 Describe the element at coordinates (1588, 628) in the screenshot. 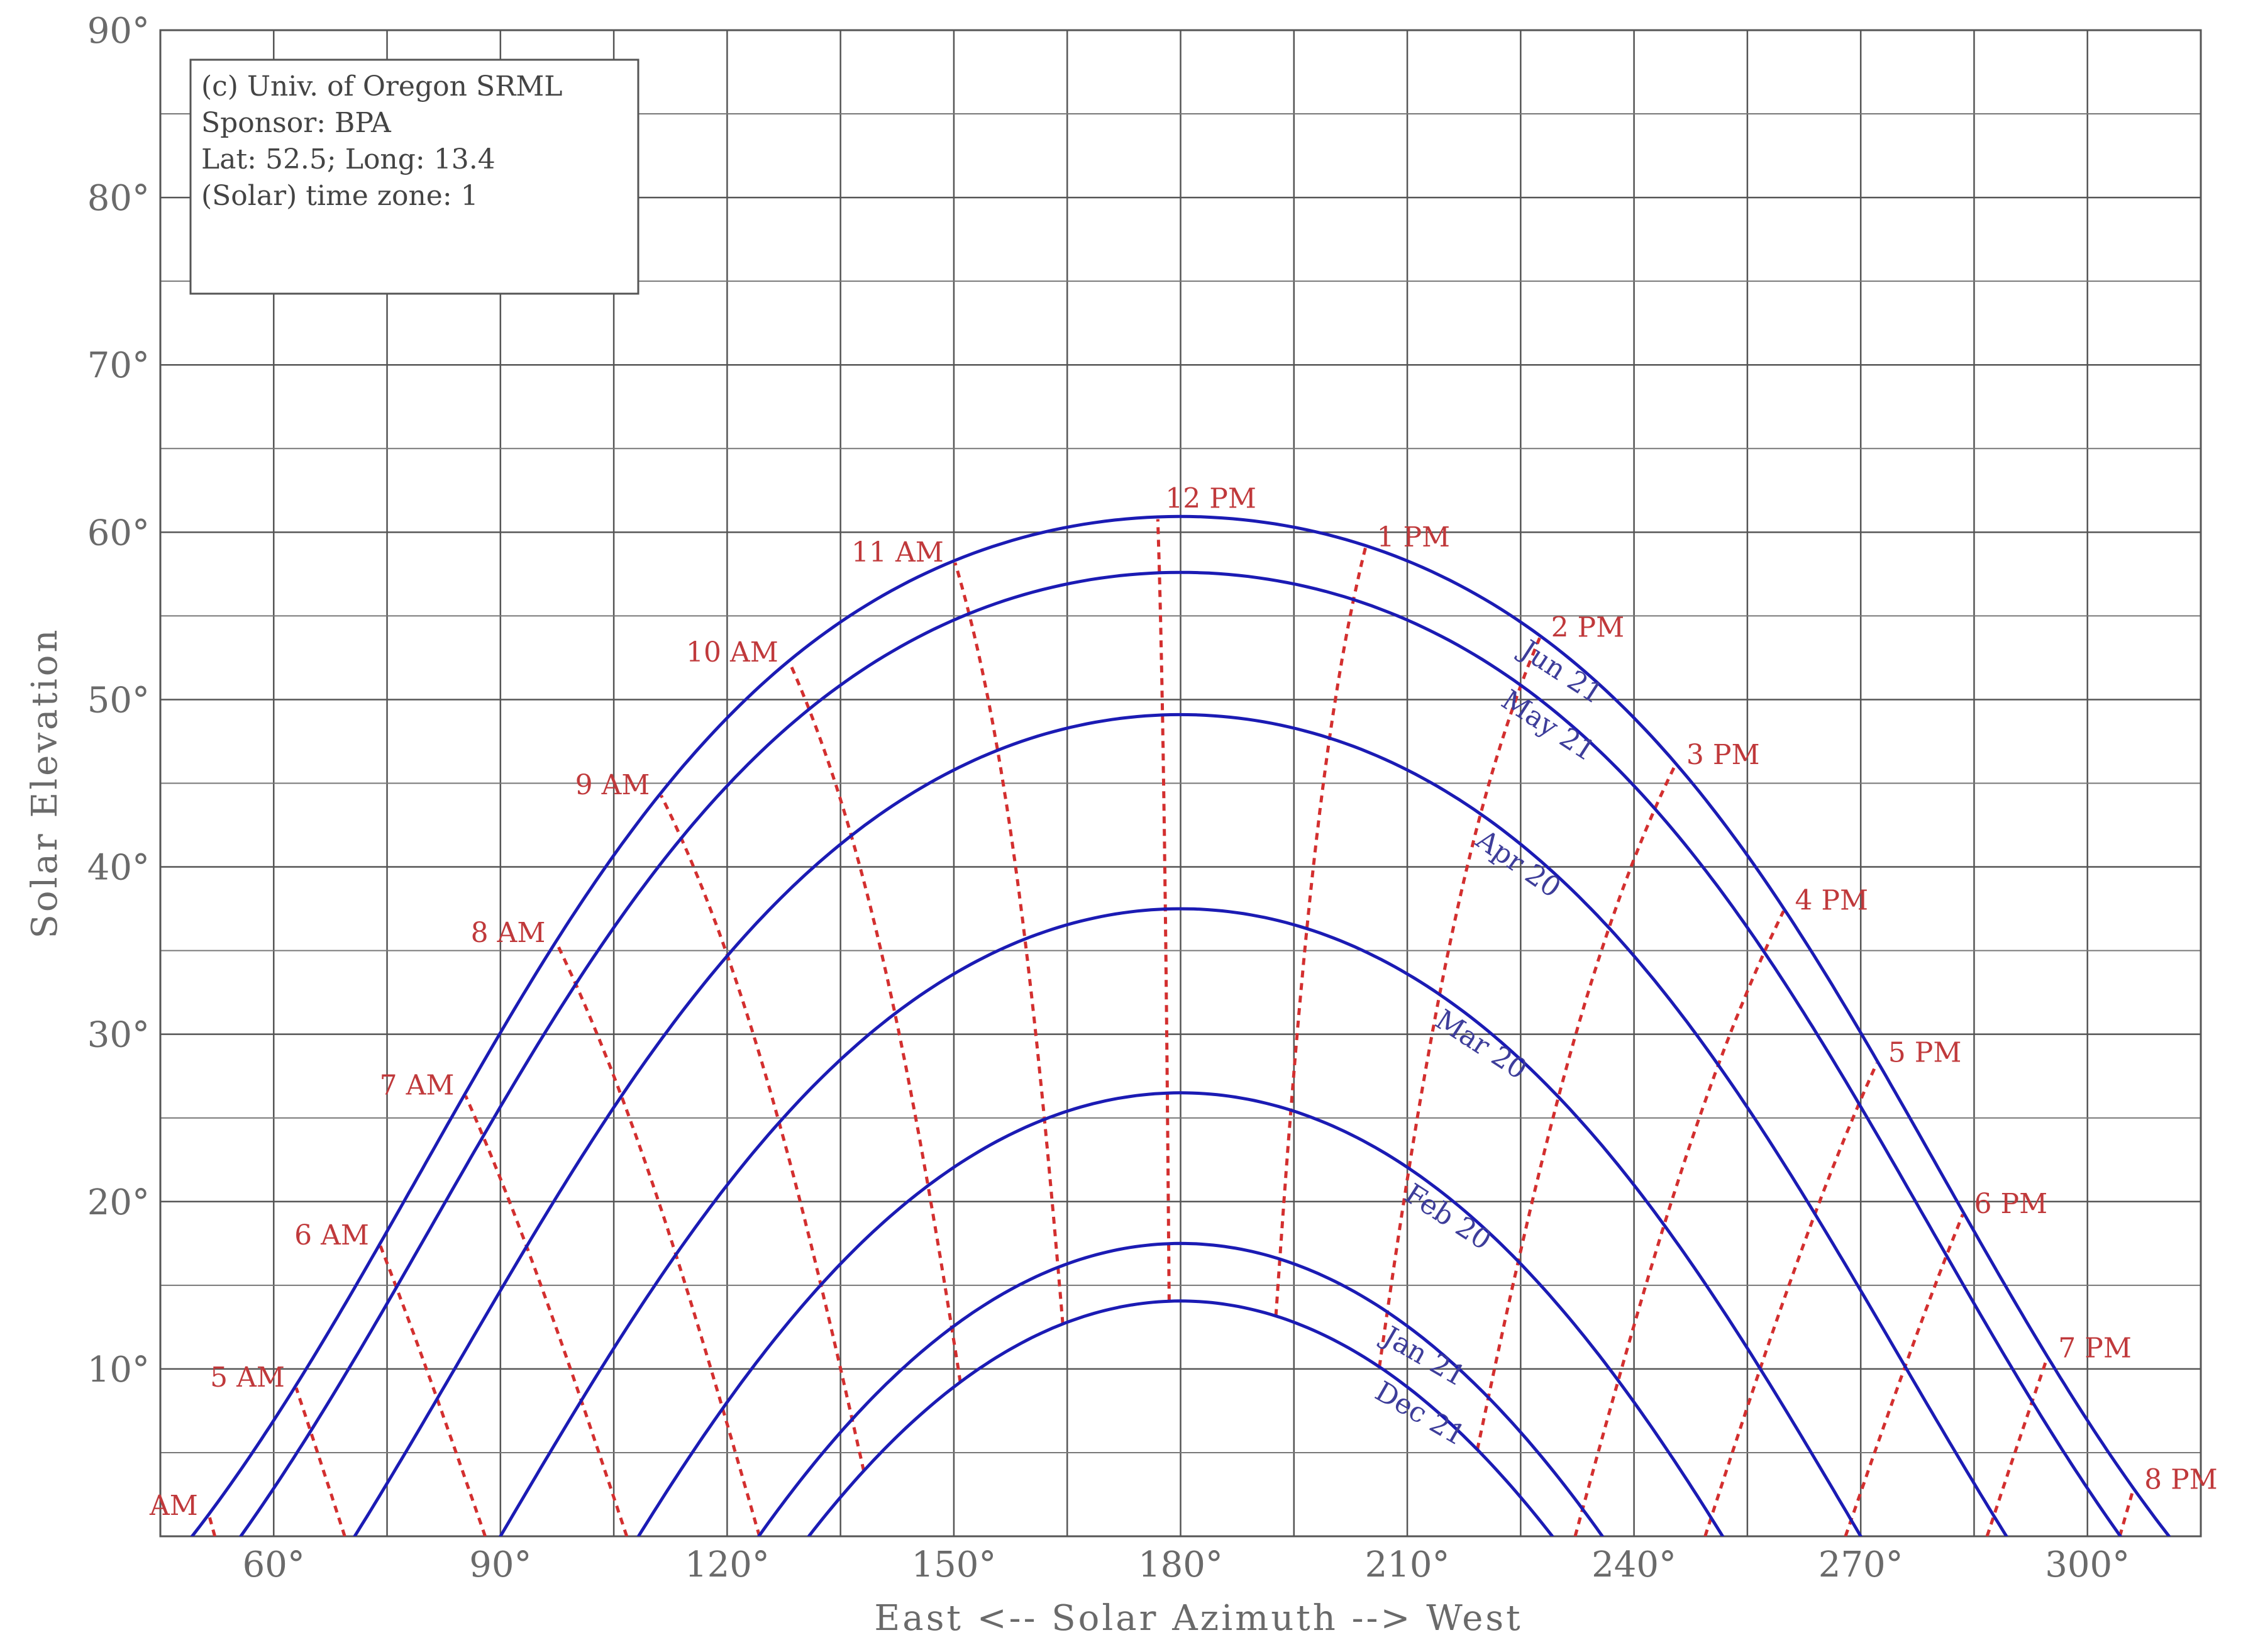

I see `hour-label: 2 PM` at that location.